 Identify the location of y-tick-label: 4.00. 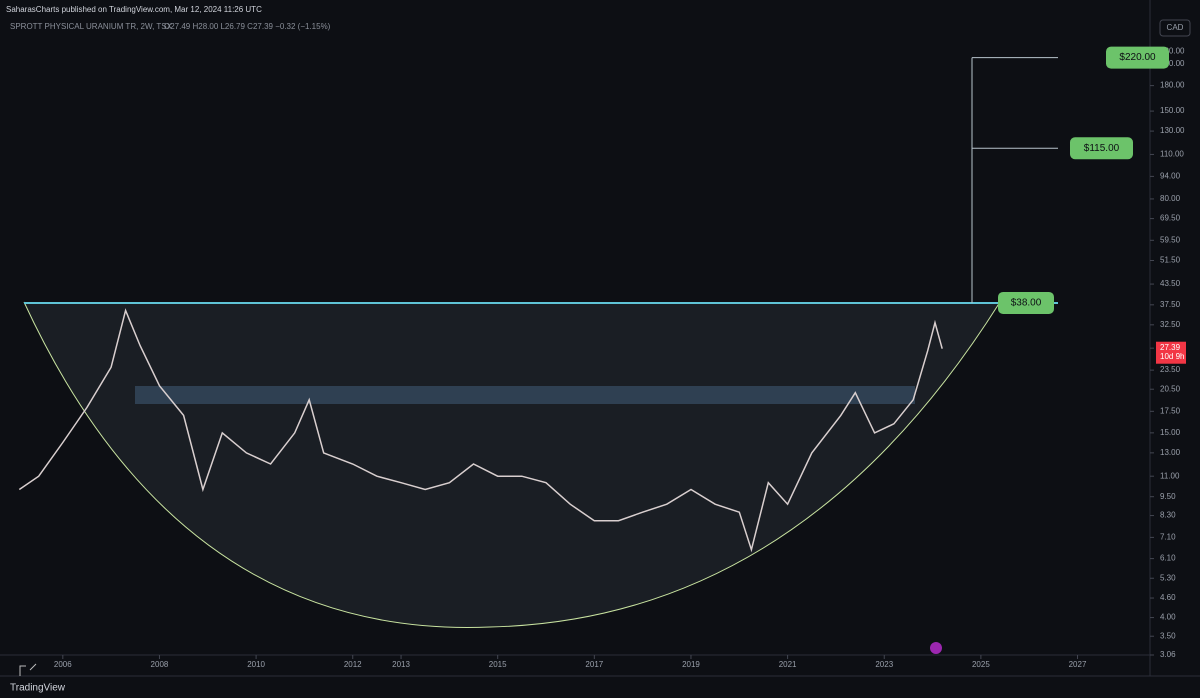
(1168, 617).